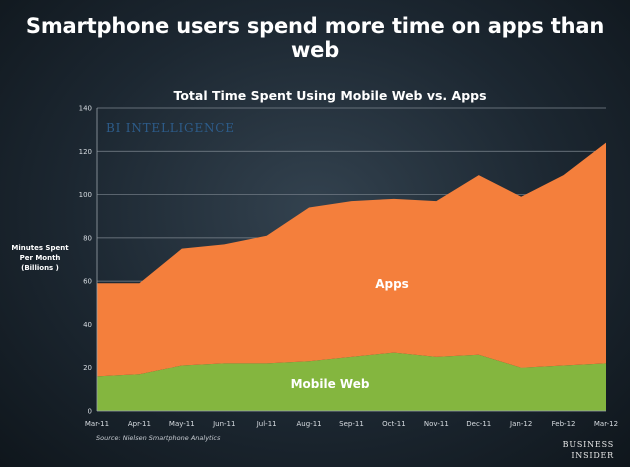  I want to click on y-tick-label: 20, so click(87, 368).